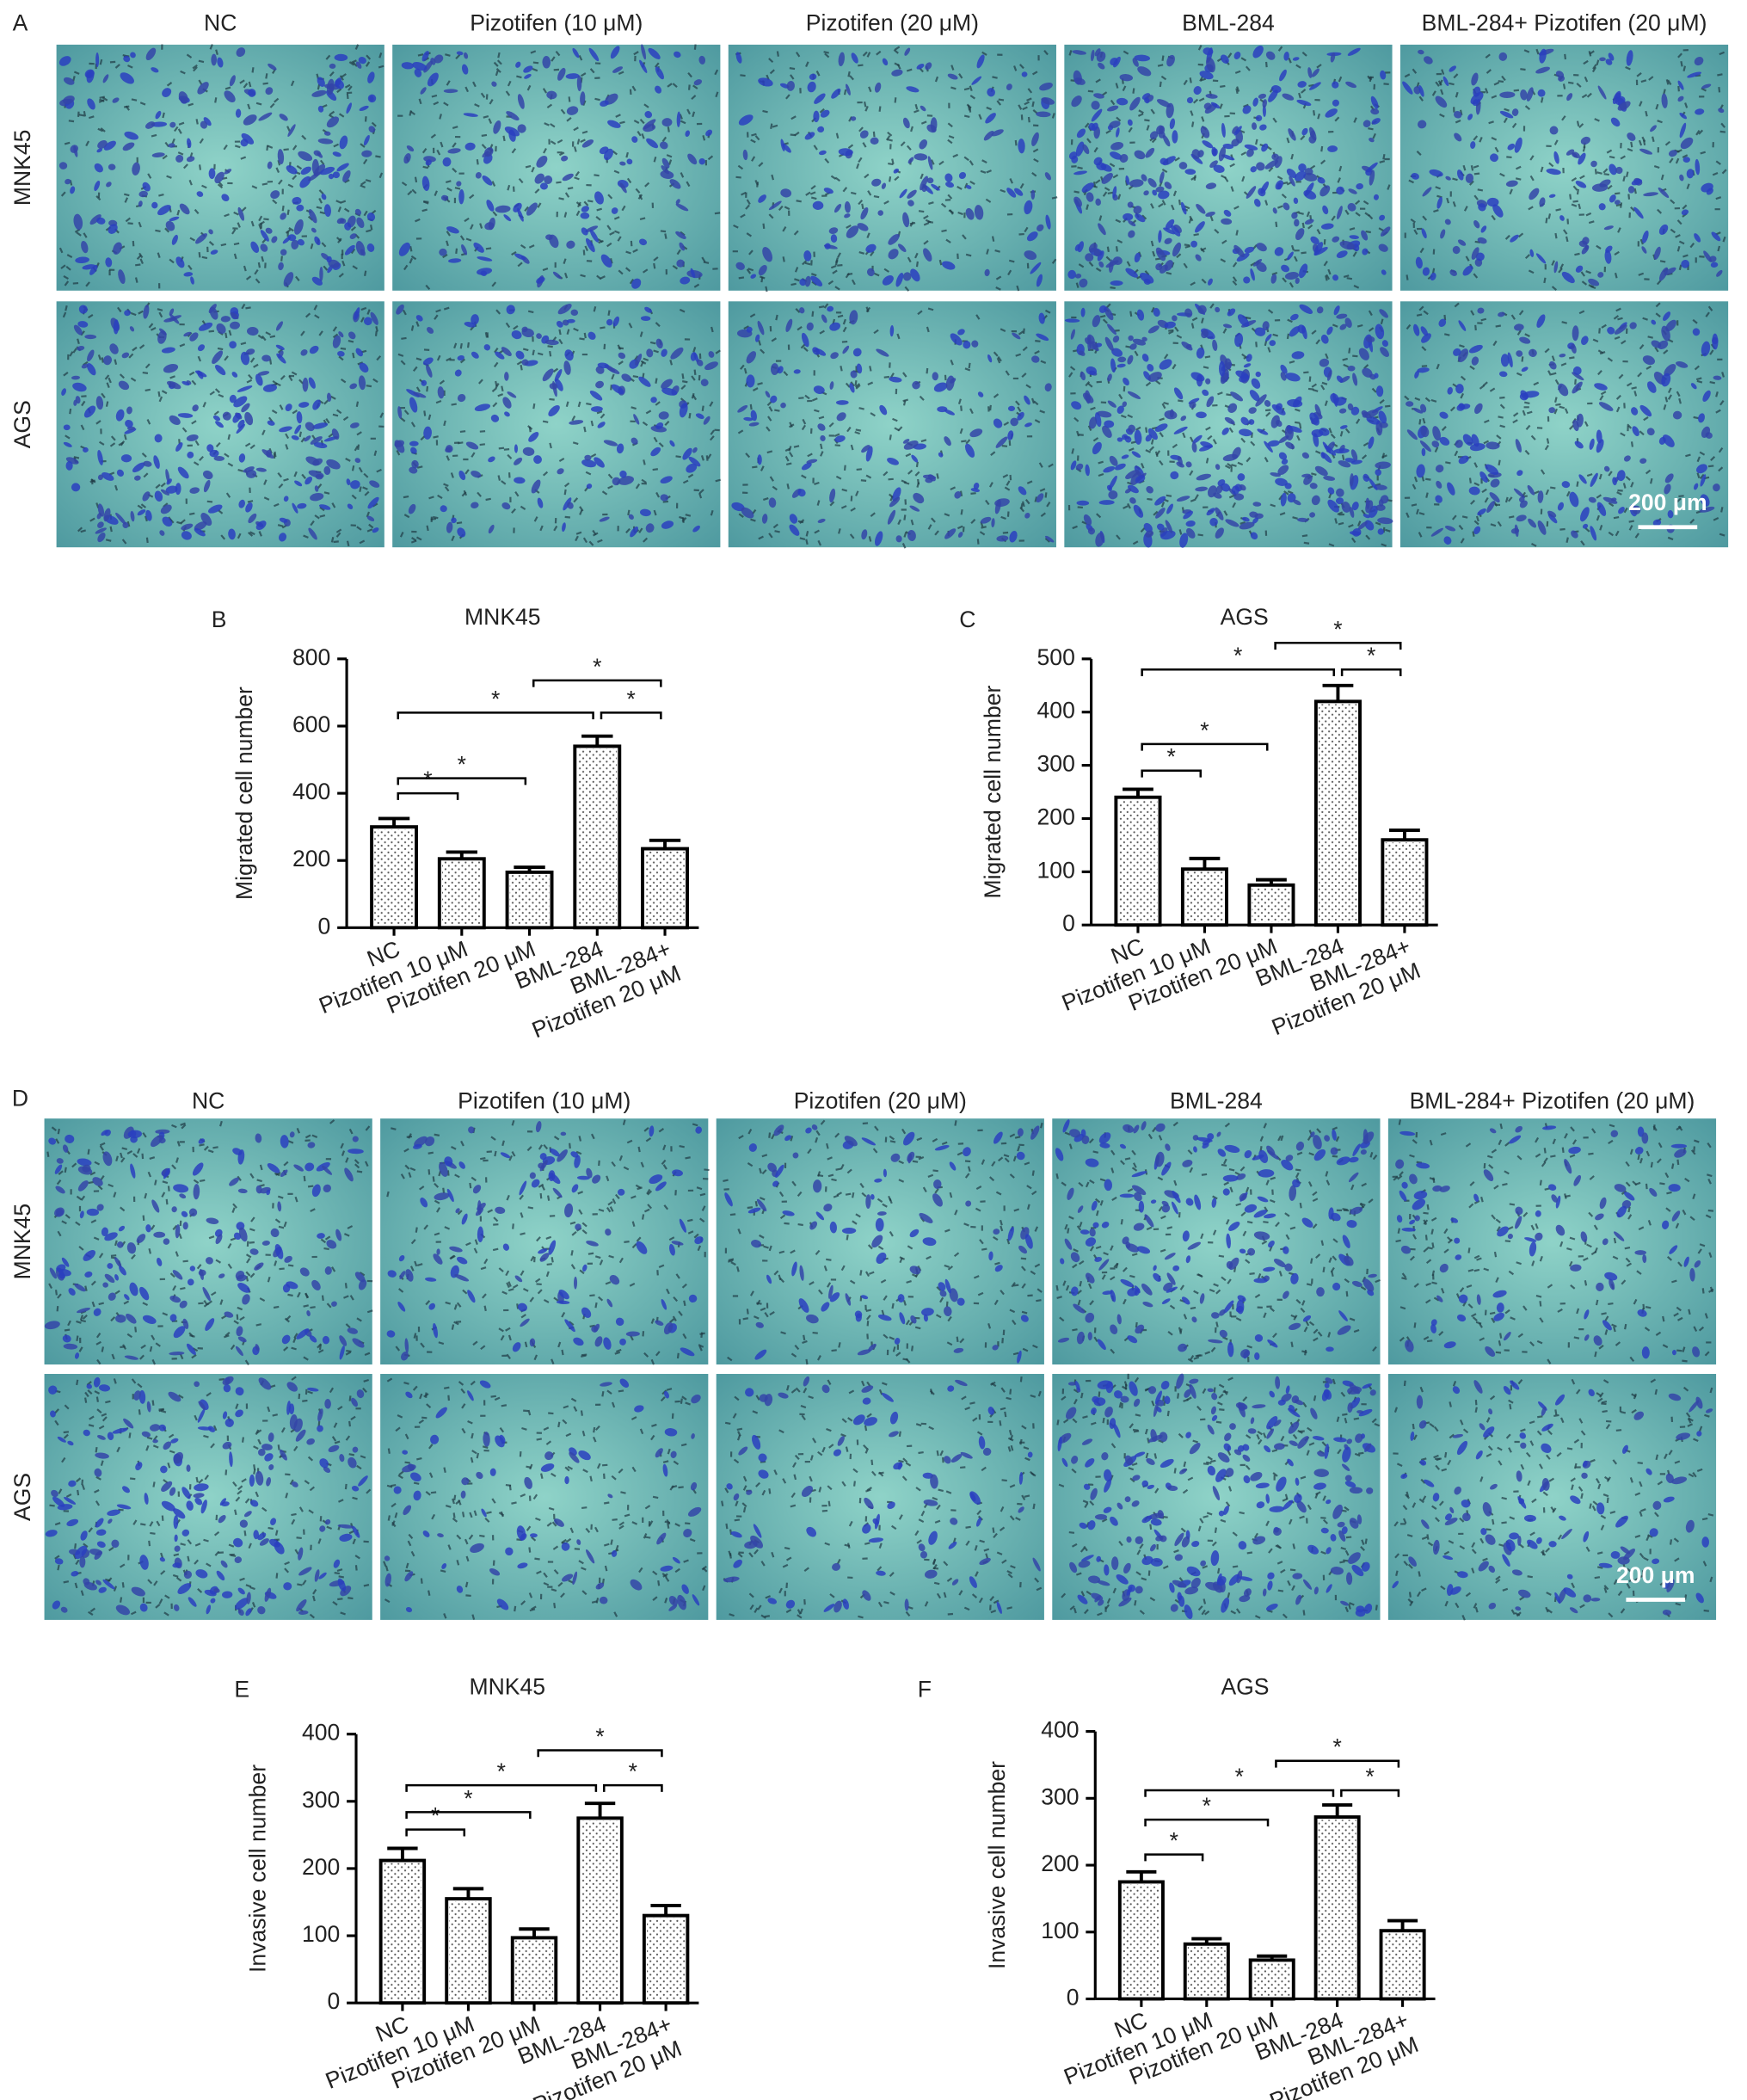  What do you see at coordinates (1564, 167) in the screenshot?
I see `micrograph` at bounding box center [1564, 167].